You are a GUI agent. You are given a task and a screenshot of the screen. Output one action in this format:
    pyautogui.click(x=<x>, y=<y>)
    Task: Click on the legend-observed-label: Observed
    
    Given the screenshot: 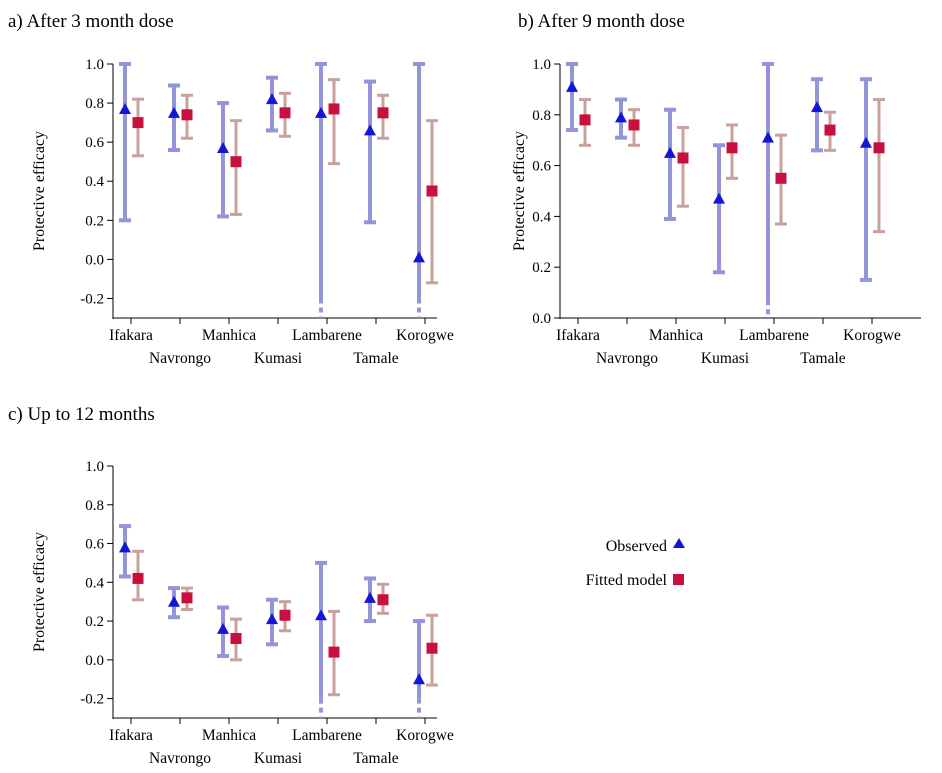 What is the action you would take?
    pyautogui.click(x=636, y=546)
    